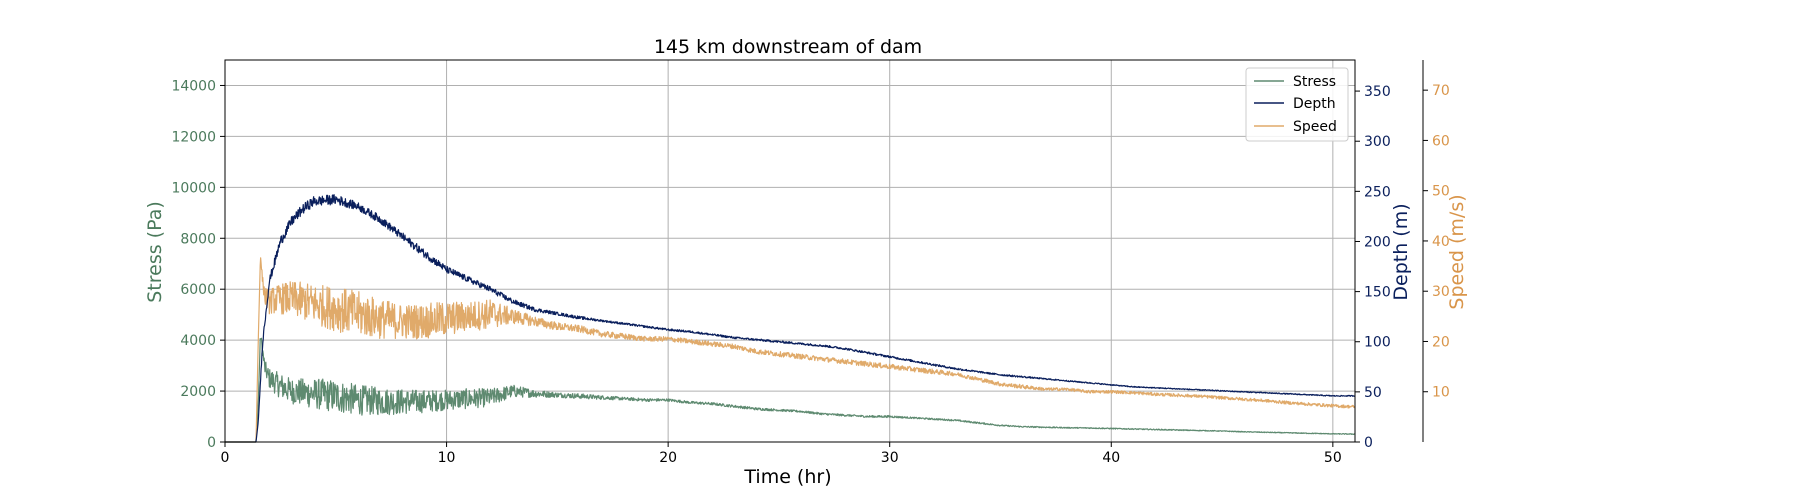 The image size is (1800, 504). What do you see at coordinates (1441, 141) in the screenshot?
I see `speed-tick-label: 60` at bounding box center [1441, 141].